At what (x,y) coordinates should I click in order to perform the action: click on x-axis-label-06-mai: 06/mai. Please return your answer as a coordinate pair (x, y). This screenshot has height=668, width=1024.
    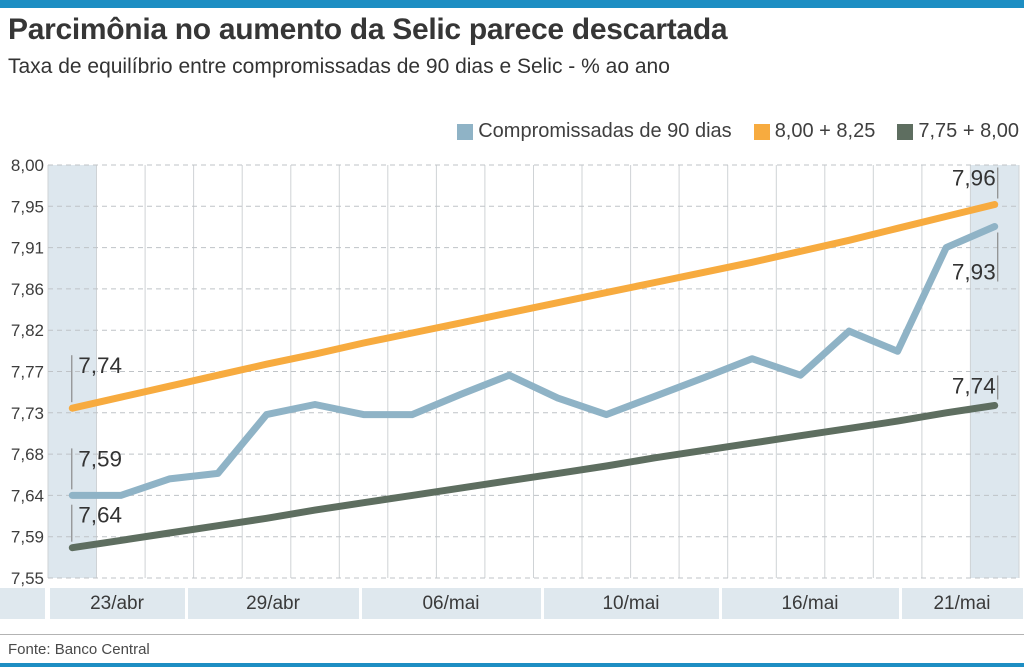
    Looking at the image, I should click on (451, 603).